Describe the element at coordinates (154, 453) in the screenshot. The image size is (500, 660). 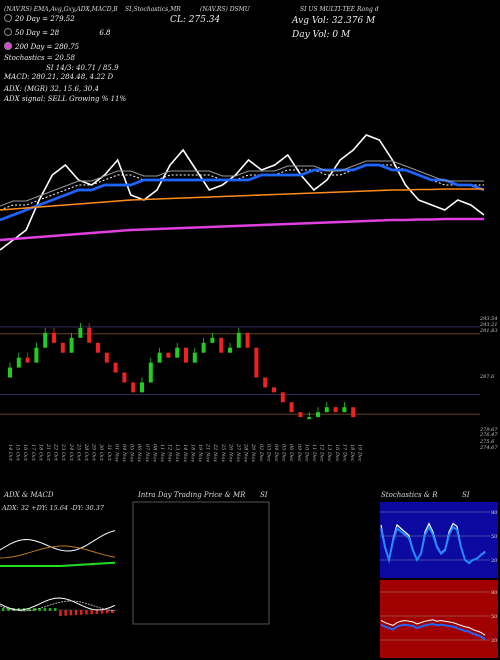
I see `date-label: 08 Nov` at that location.